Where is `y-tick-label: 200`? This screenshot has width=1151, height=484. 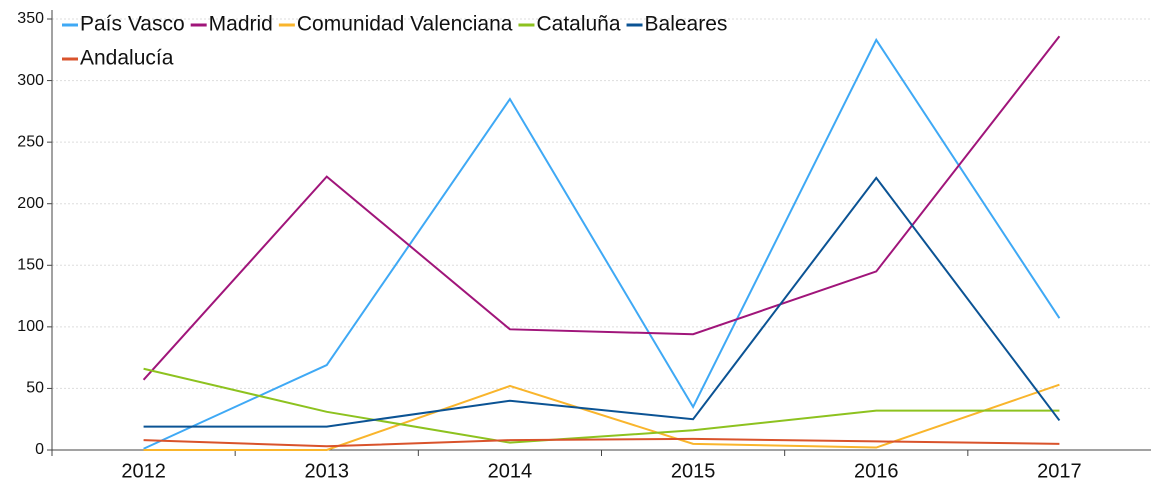 y-tick-label: 200 is located at coordinates (30, 203).